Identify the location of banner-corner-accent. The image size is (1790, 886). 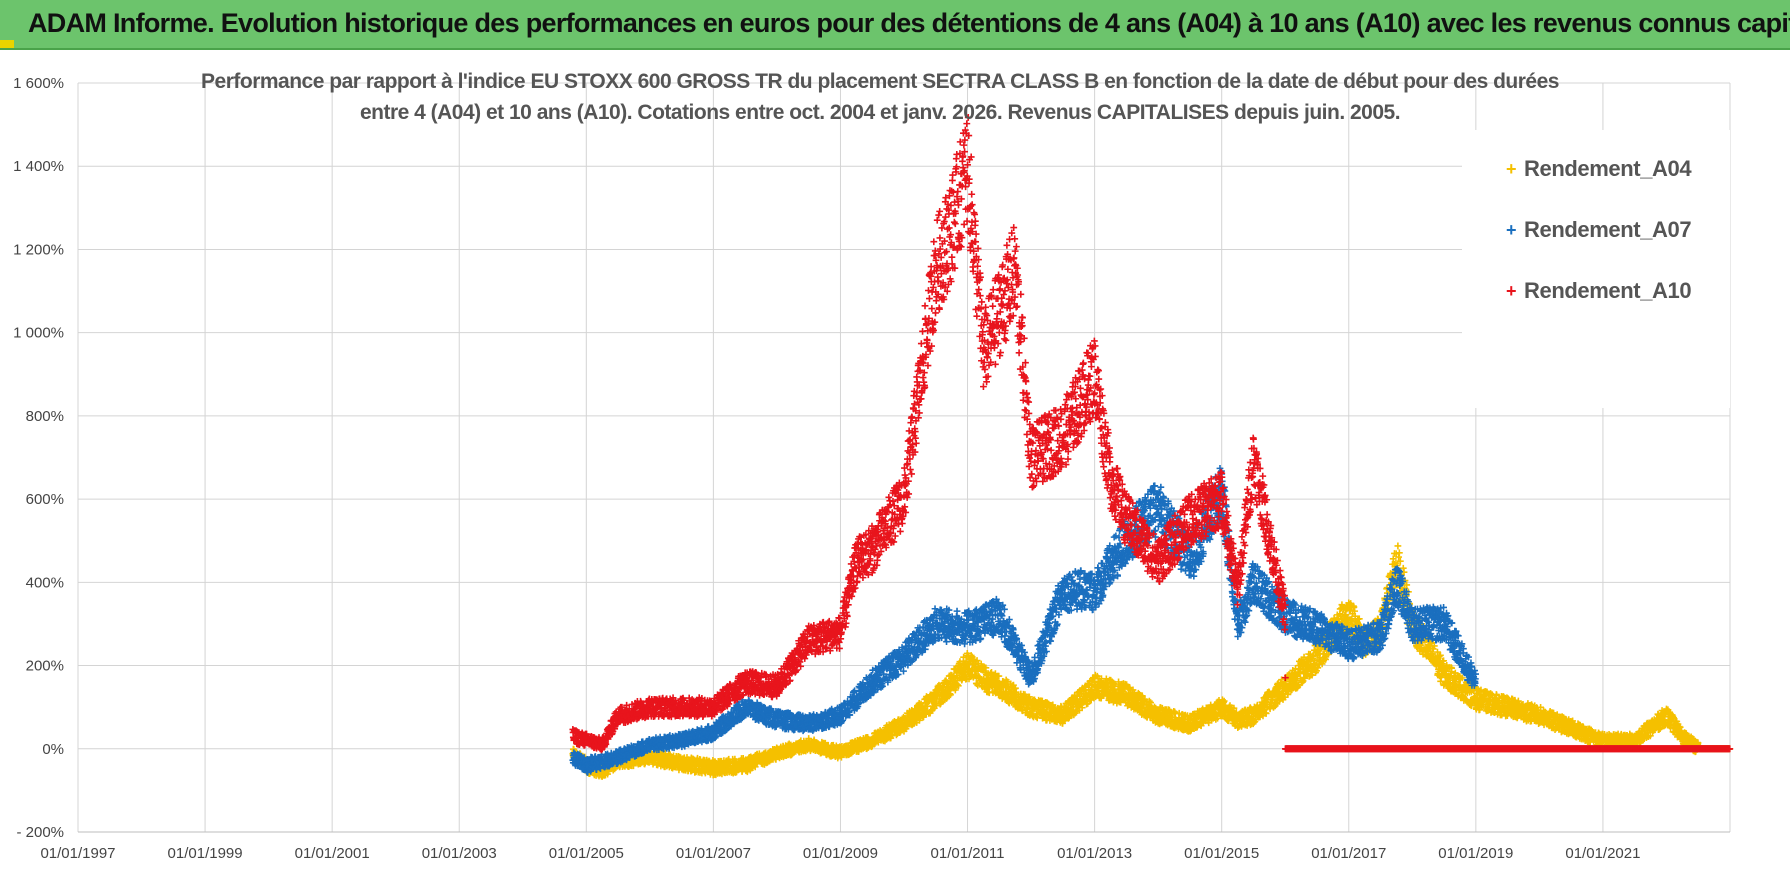
(7, 44).